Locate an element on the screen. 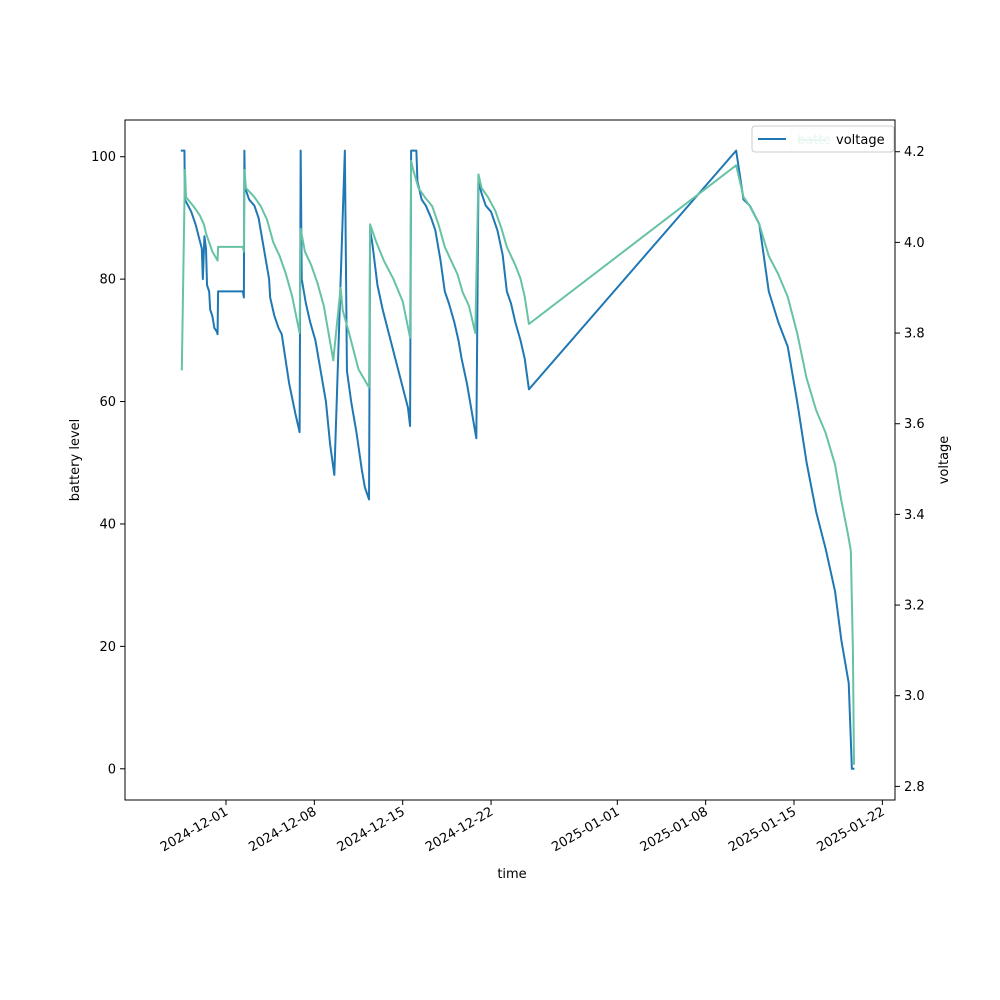 The height and width of the screenshot is (1000, 1000). y-left-tick-label: 40 is located at coordinates (107, 524).